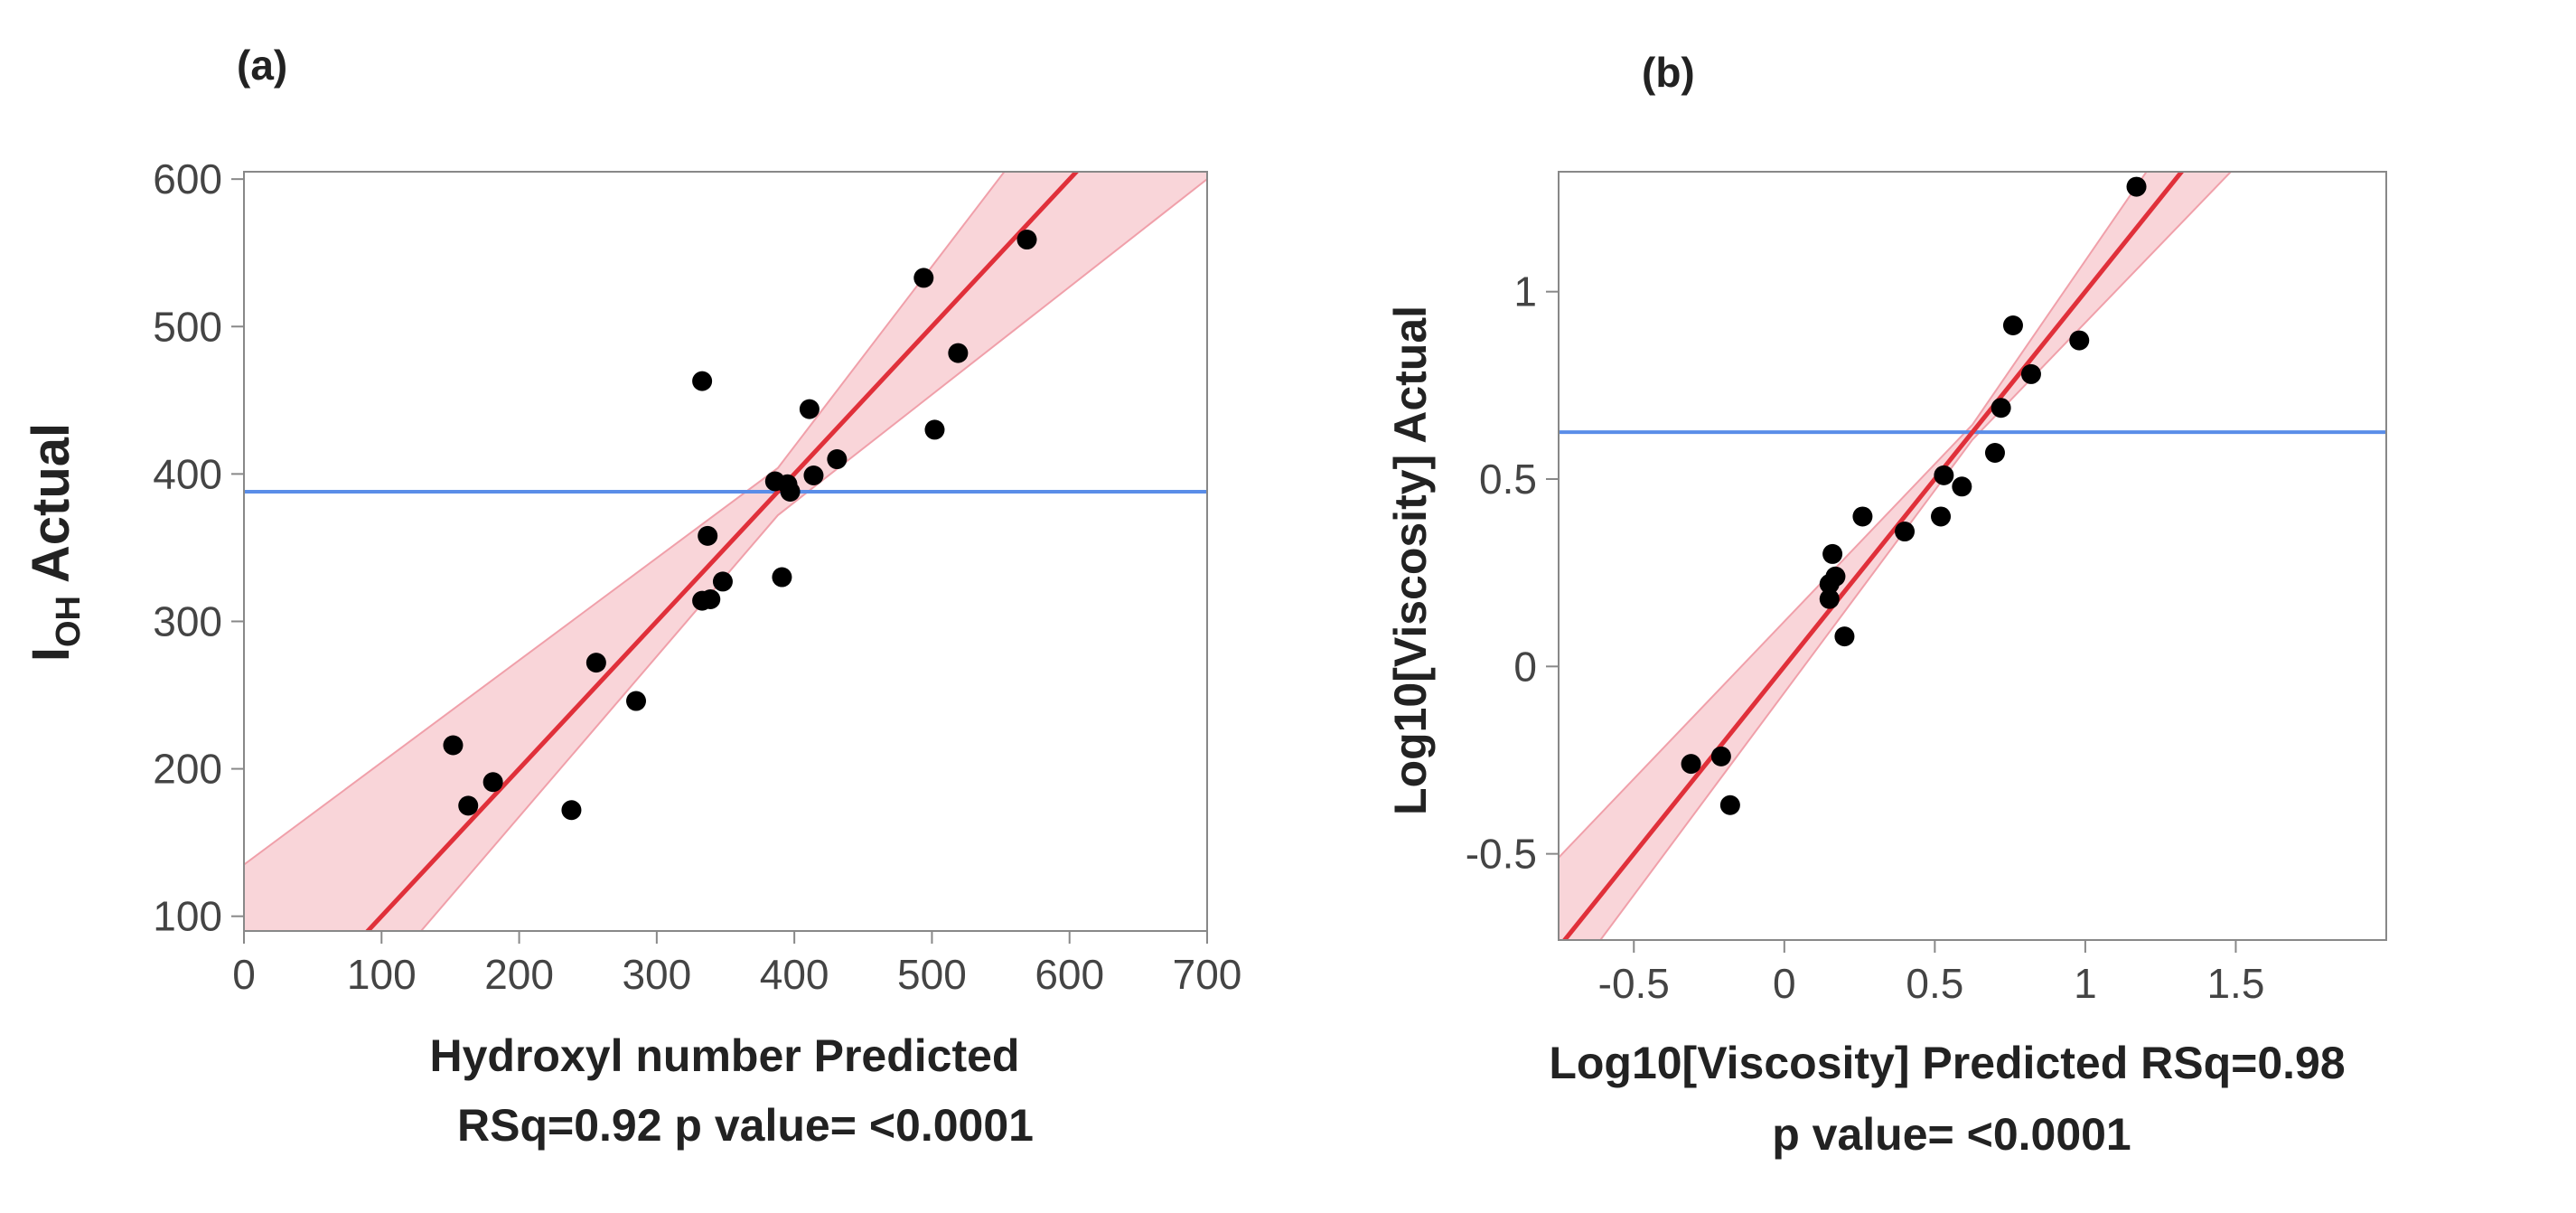  What do you see at coordinates (51, 509) in the screenshot?
I see `y-axis-title-a-rest: Actual` at bounding box center [51, 509].